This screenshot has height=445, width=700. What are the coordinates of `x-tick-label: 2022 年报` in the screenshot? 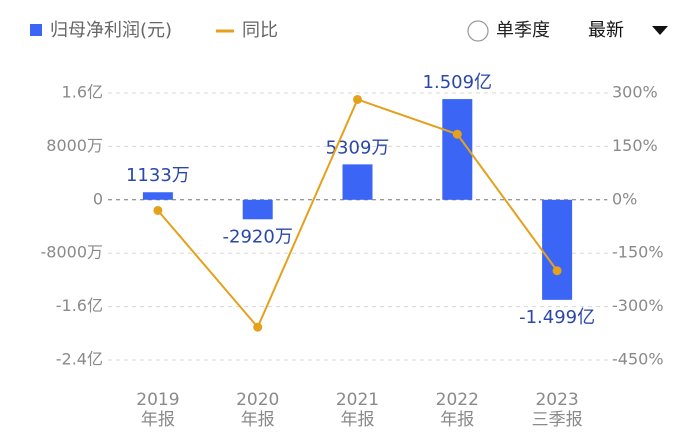 It's located at (457, 410).